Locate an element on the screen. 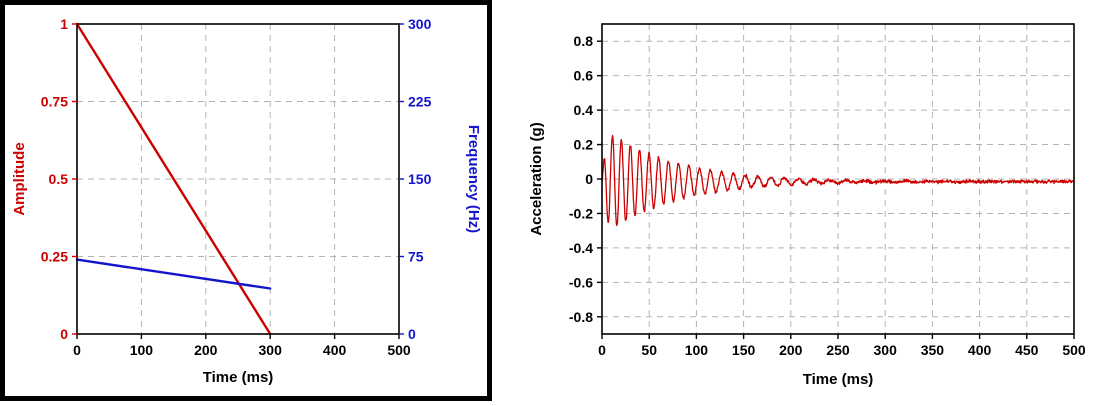  y-tick-label-left: 1 is located at coordinates (64, 24).